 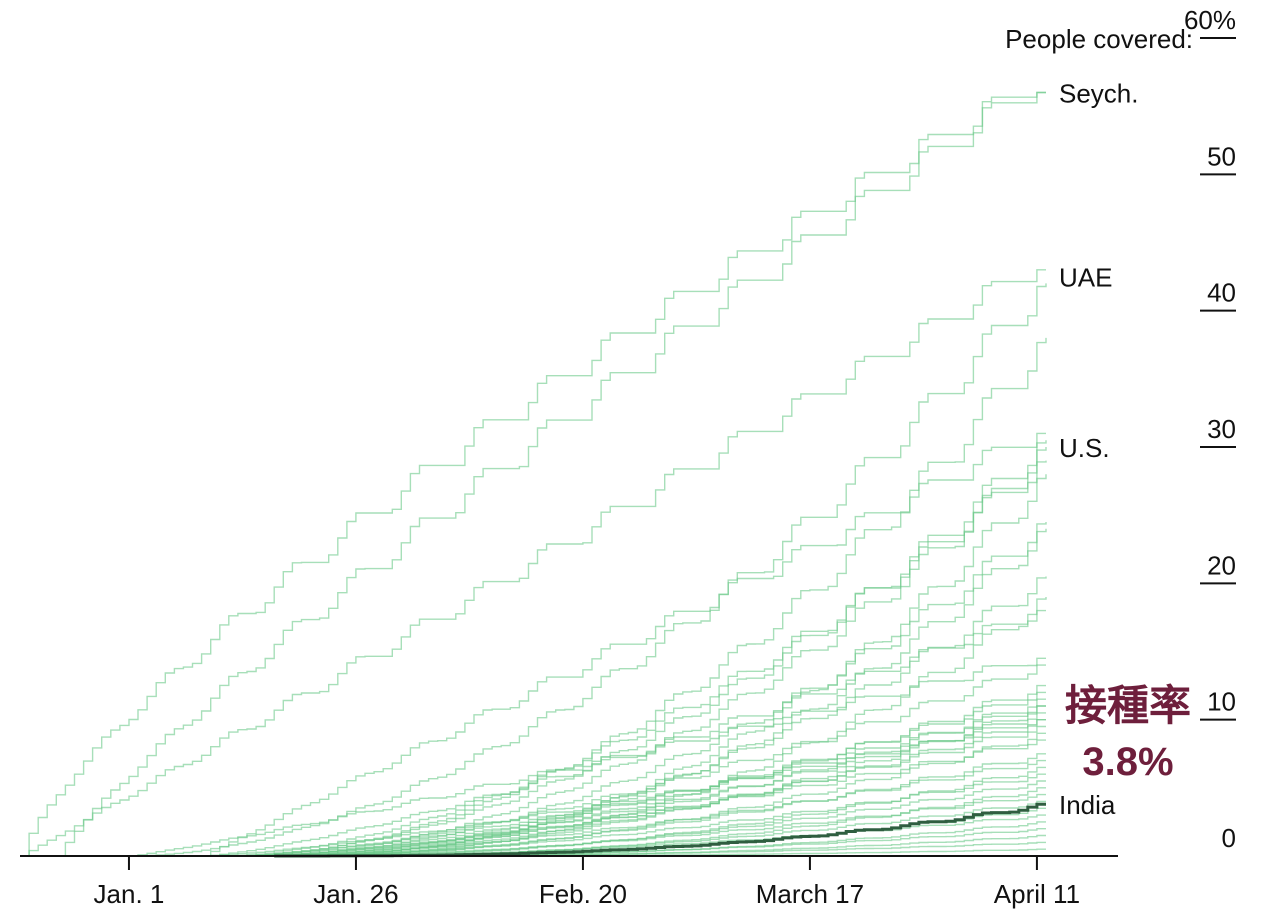 I want to click on y-tick-label-0: 0, so click(x=1229, y=838).